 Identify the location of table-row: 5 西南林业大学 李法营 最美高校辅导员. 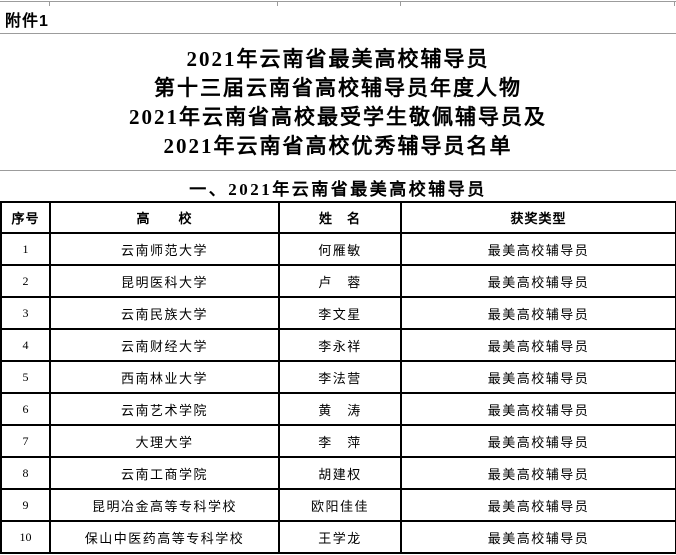
(338, 377).